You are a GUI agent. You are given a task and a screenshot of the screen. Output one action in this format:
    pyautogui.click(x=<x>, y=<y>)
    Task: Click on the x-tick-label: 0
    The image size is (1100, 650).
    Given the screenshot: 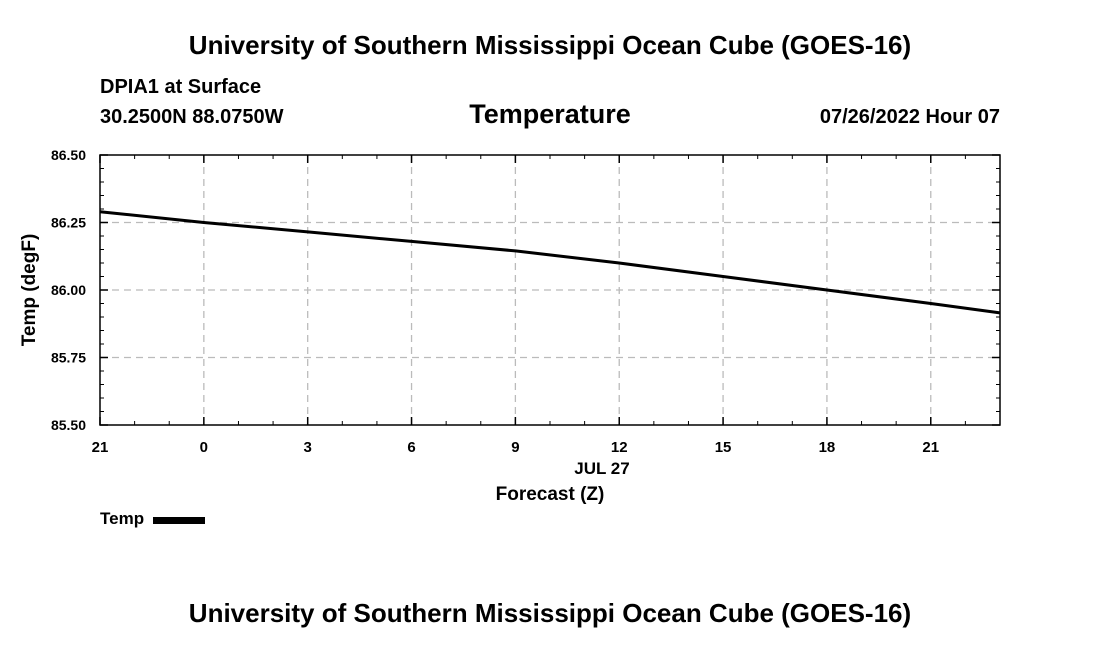 What is the action you would take?
    pyautogui.click(x=204, y=447)
    